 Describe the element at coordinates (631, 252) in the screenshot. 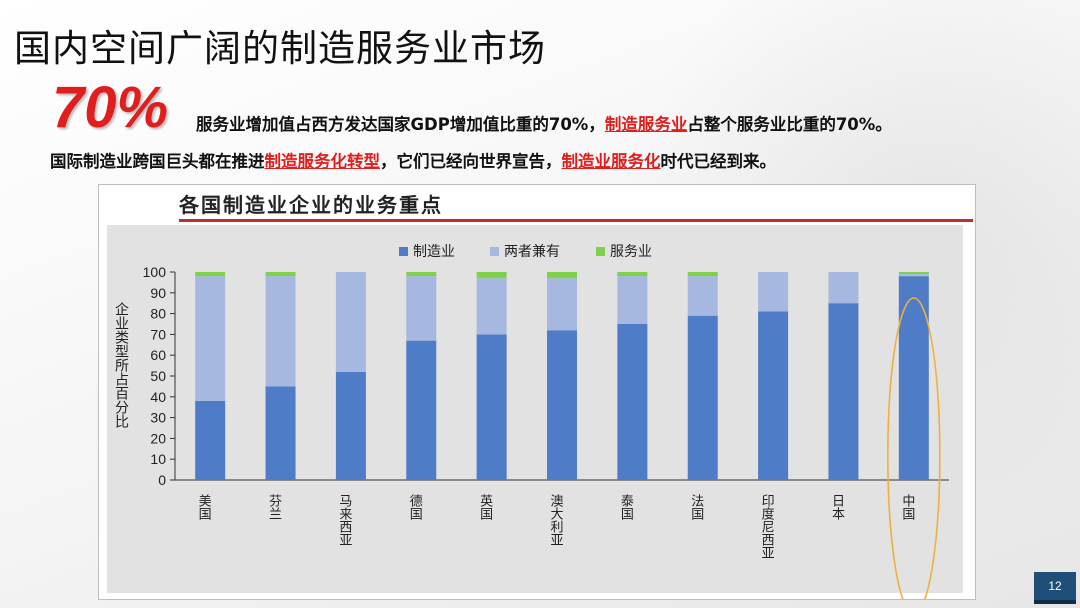

I see `legend-label: 服务业` at that location.